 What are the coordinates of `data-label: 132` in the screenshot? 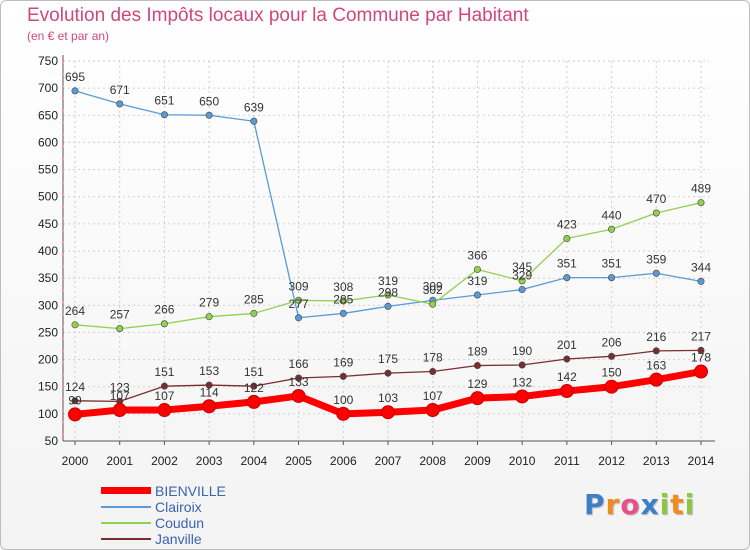 It's located at (522, 382).